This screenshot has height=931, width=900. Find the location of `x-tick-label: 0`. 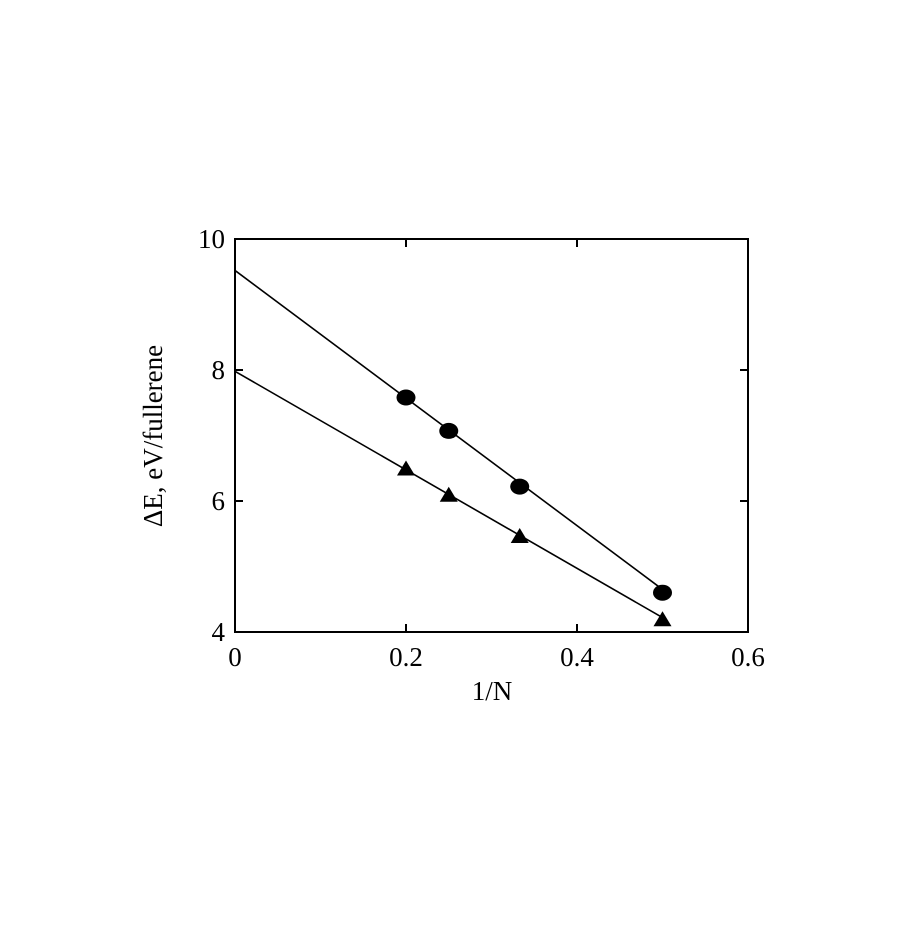

x-tick-label: 0 is located at coordinates (235, 657).